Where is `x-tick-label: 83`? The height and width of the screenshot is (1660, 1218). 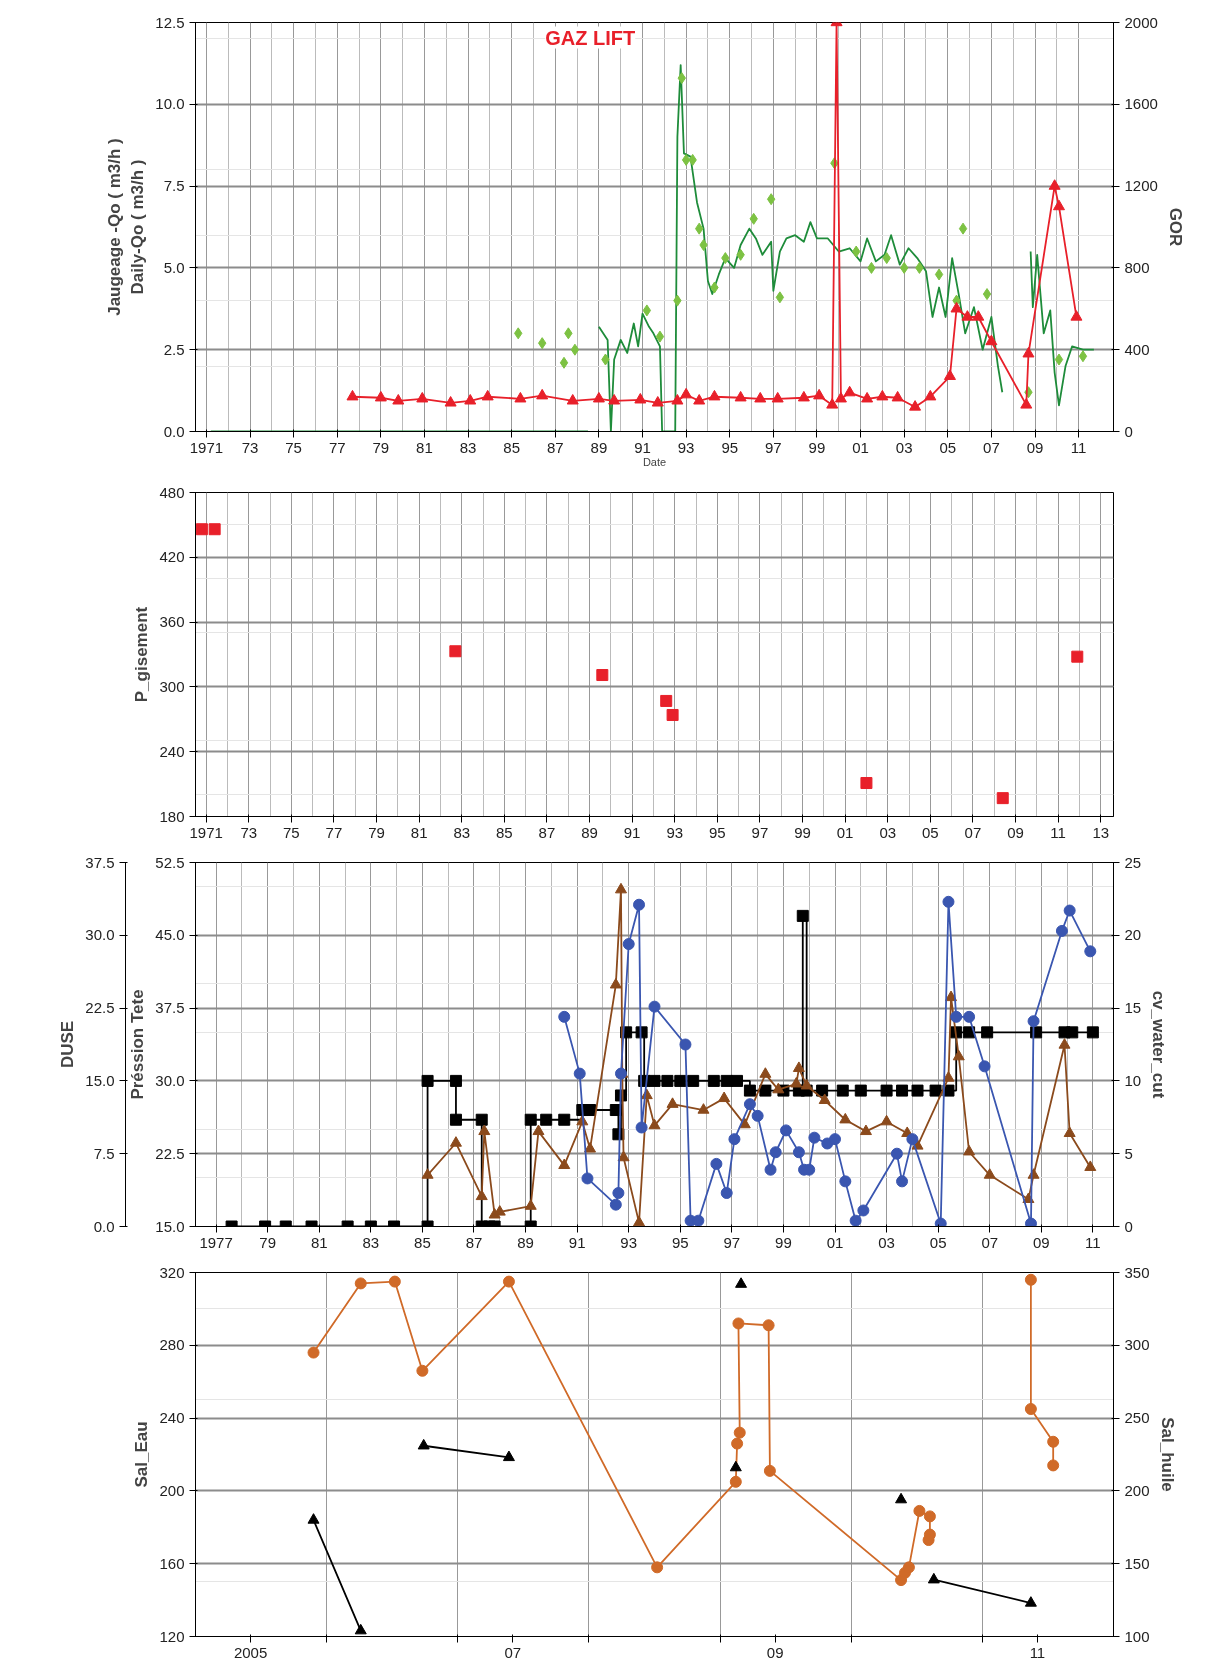
x-tick-label: 83 is located at coordinates (462, 832).